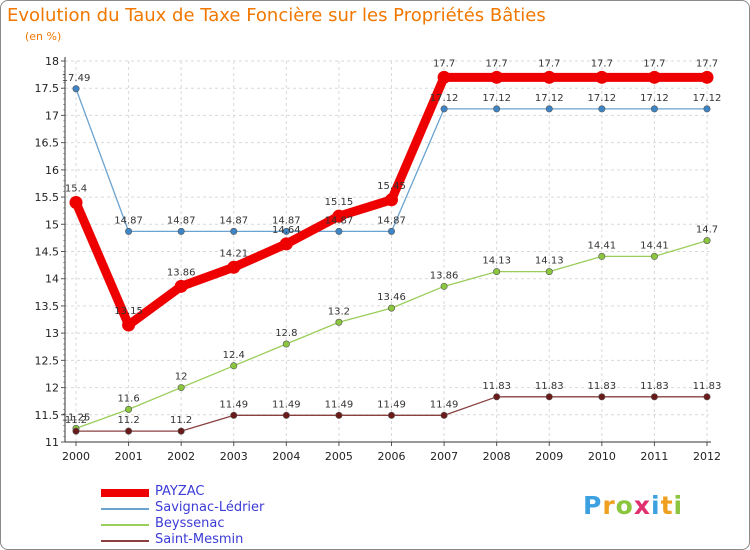 The image size is (750, 550). What do you see at coordinates (52, 224) in the screenshot?
I see `y-tick-label: 15` at bounding box center [52, 224].